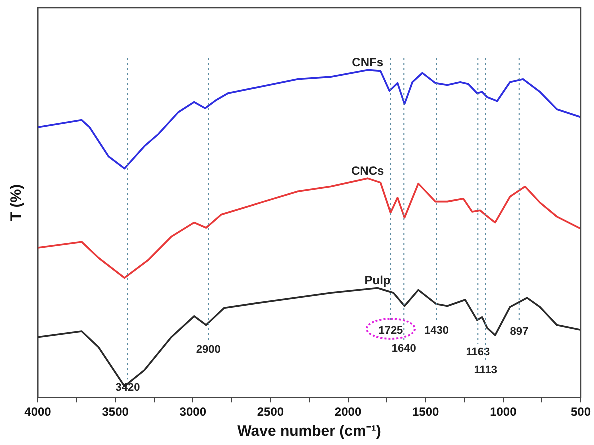 The height and width of the screenshot is (445, 594). Describe the element at coordinates (519, 332) in the screenshot. I see `ref-line-label: 897` at that location.